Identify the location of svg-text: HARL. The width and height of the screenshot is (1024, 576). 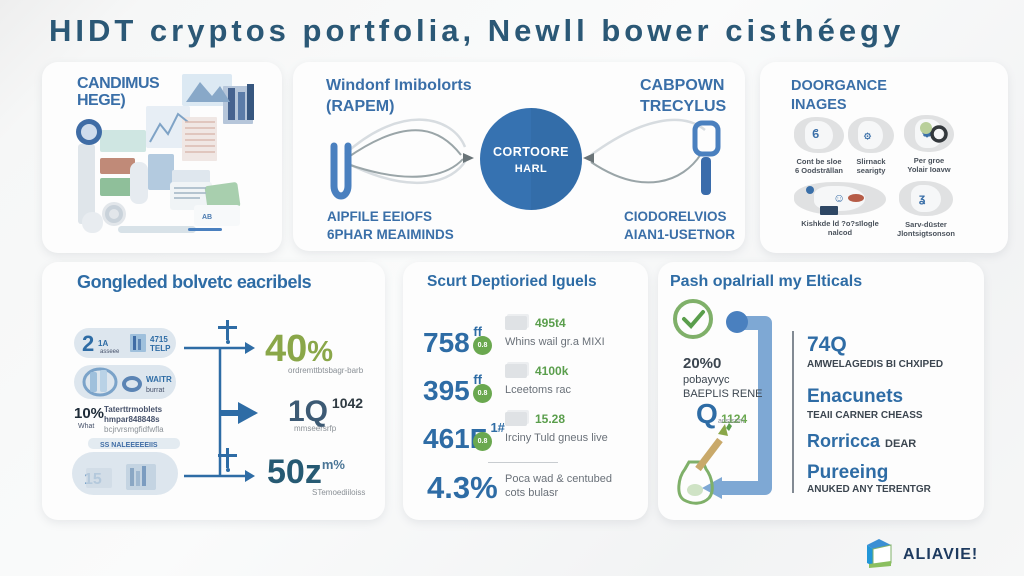
(531, 169).